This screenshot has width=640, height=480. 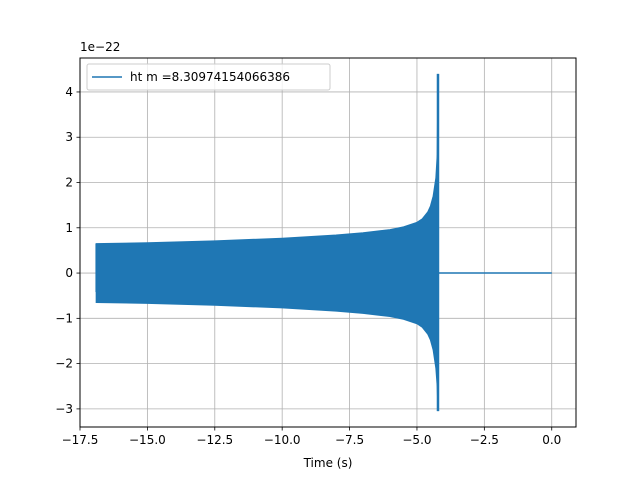 I want to click on x-tick-label: −2.5, so click(x=484, y=440).